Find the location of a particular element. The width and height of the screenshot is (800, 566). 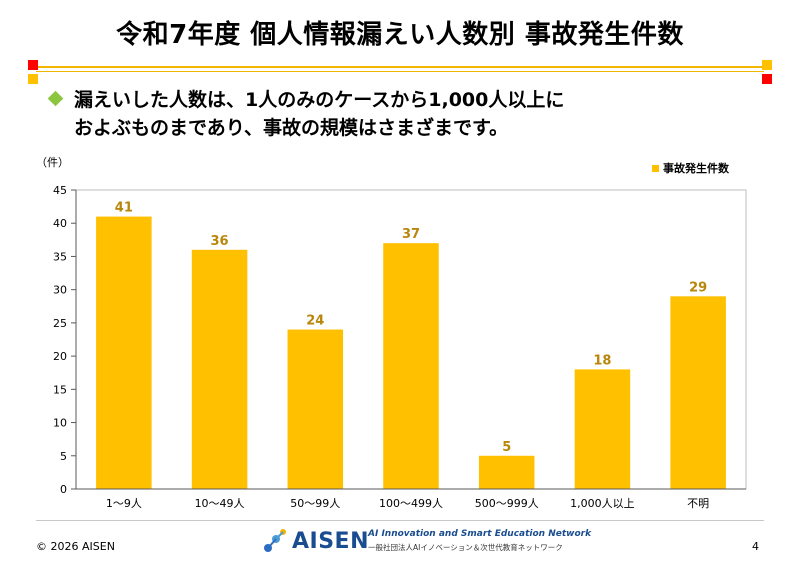

x-category-label: 1～9人 is located at coordinates (124, 503).